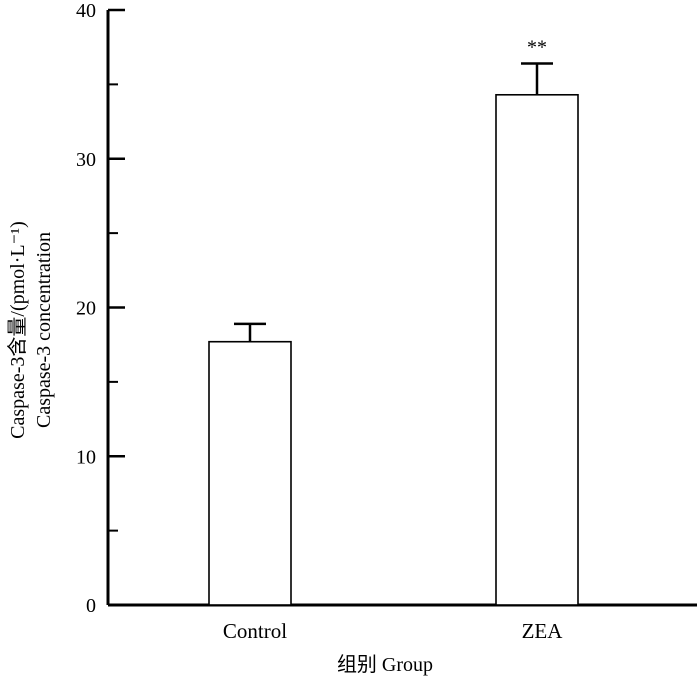 This screenshot has height=678, width=700. Describe the element at coordinates (91, 606) in the screenshot. I see `y-tick-label: 0` at that location.